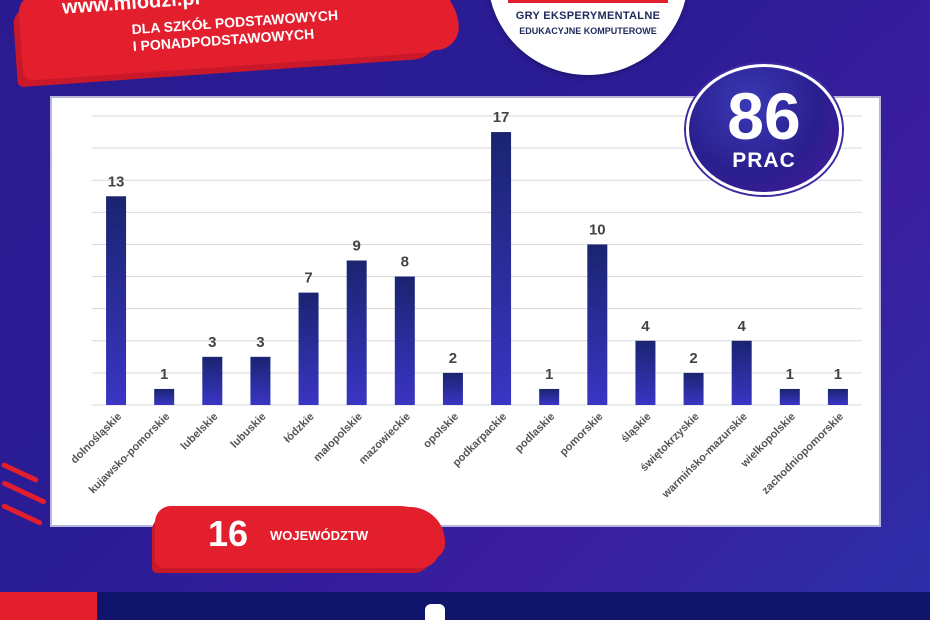 Image resolution: width=930 pixels, height=620 pixels. I want to click on footer-bar, so click(465, 606).